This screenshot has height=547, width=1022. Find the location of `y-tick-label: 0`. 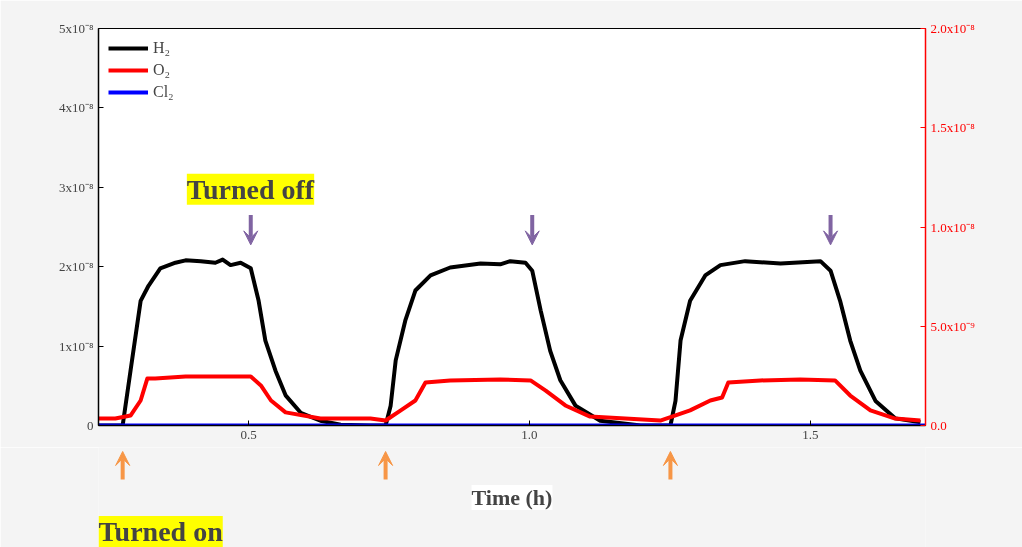

y-tick-label: 0 is located at coordinates (90, 425).